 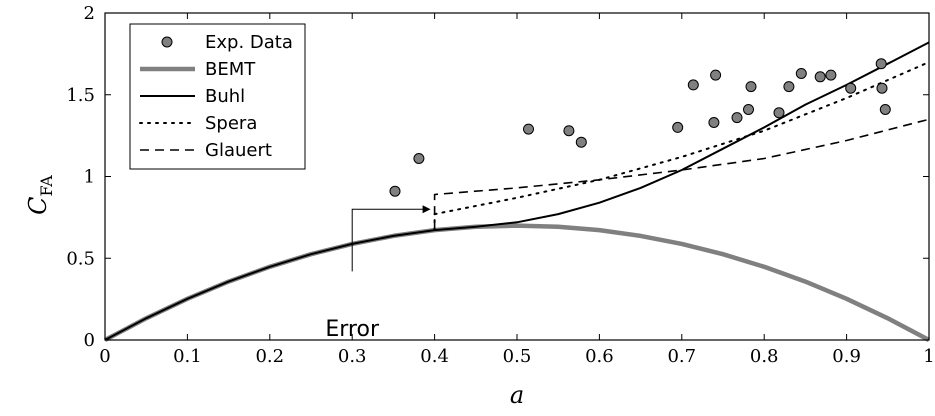 I want to click on x-axis-label: a, so click(x=517, y=395).